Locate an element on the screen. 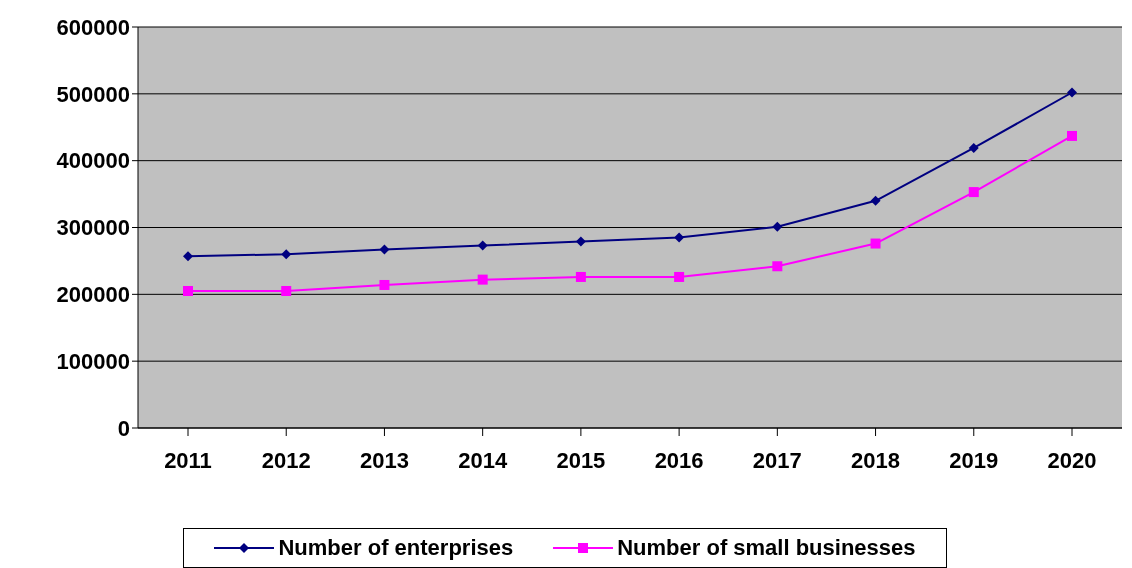  x-tick-label: 2014 is located at coordinates (483, 460).